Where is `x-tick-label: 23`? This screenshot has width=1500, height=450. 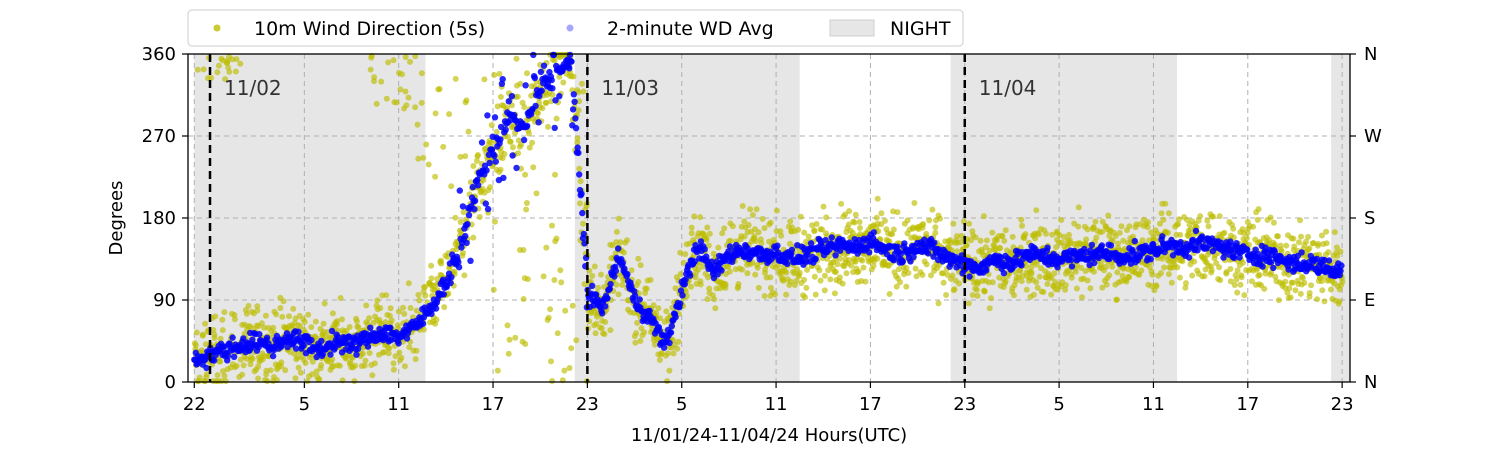
x-tick-label: 23 is located at coordinates (587, 404).